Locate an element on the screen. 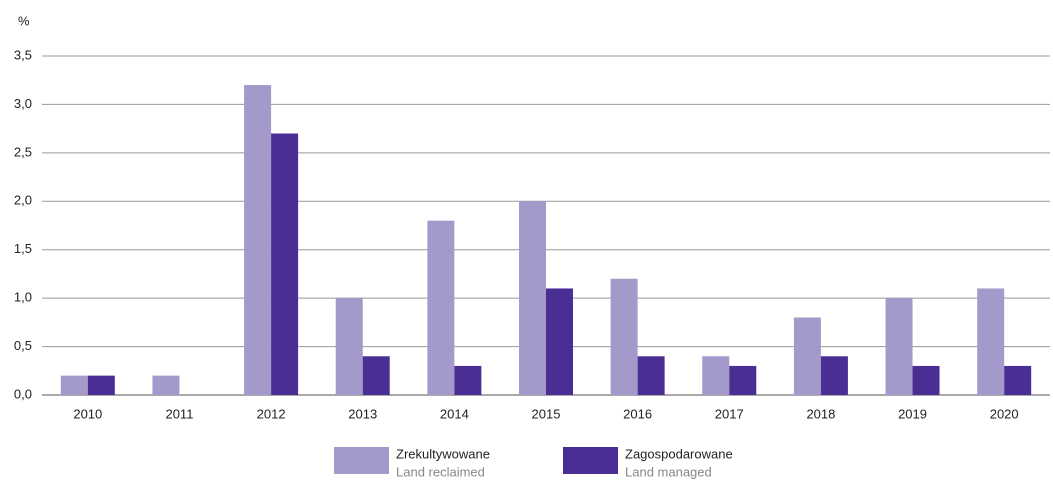 The height and width of the screenshot is (483, 1053). x-tick-label: 2019 is located at coordinates (912, 413).